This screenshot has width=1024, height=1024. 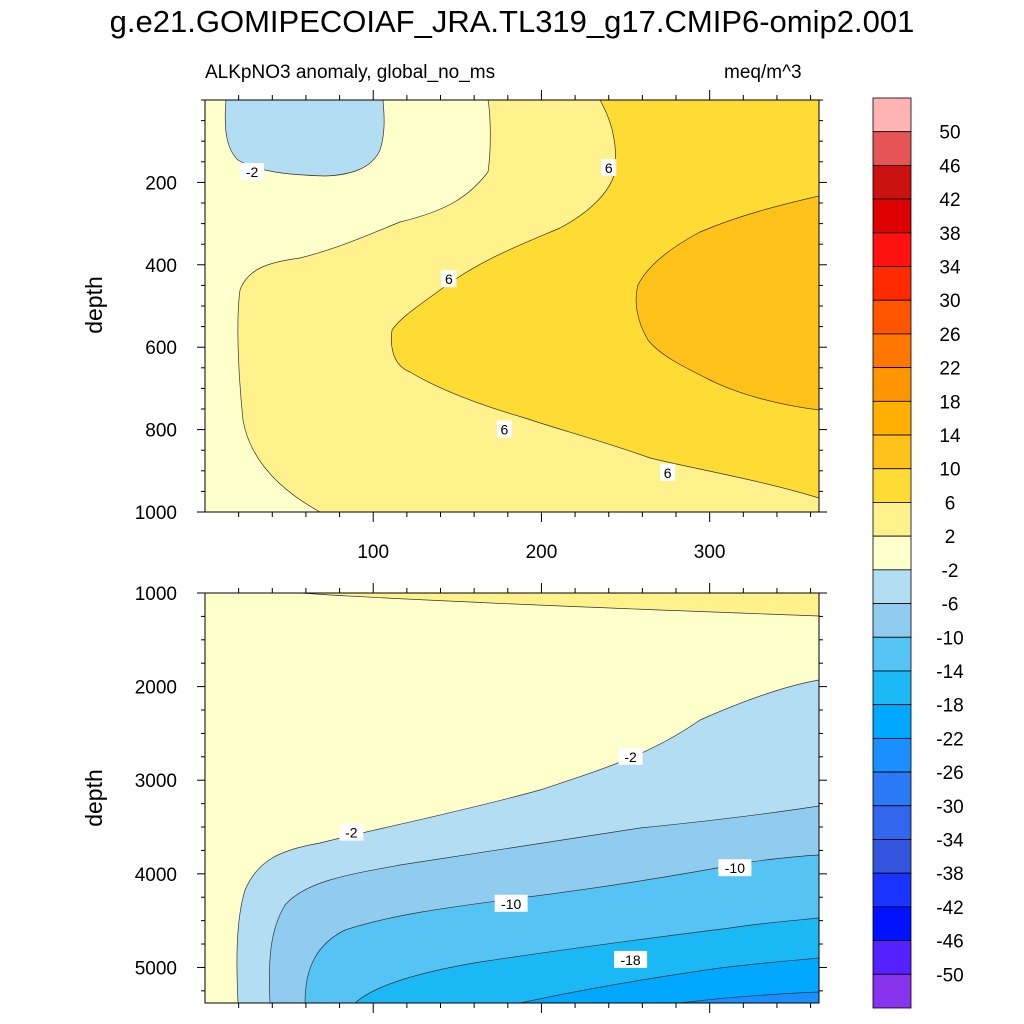 What do you see at coordinates (949, 975) in the screenshot?
I see `colorbar-label: -50` at bounding box center [949, 975].